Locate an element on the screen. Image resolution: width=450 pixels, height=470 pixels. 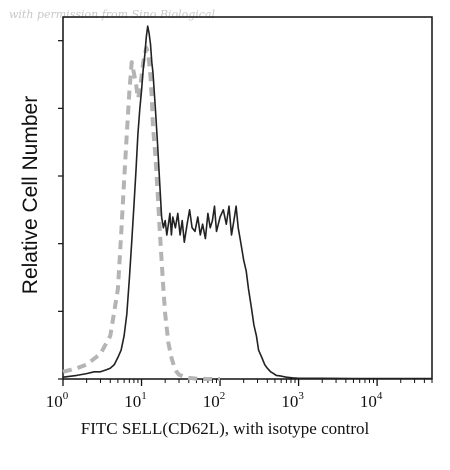
x-tick-label-exponent: 2 is located at coordinates (223, 396).